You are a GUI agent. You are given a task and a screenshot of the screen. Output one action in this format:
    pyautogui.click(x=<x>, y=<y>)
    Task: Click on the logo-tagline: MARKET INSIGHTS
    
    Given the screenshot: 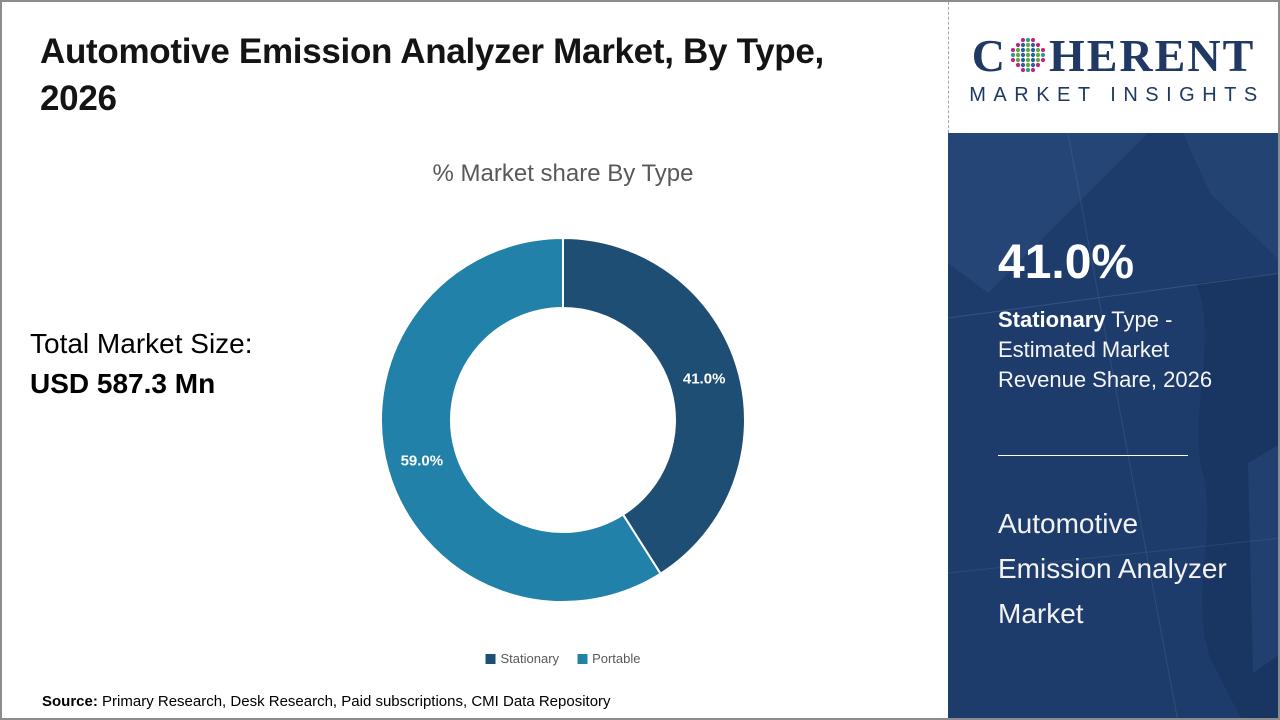 What is the action you would take?
    pyautogui.click(x=1117, y=94)
    